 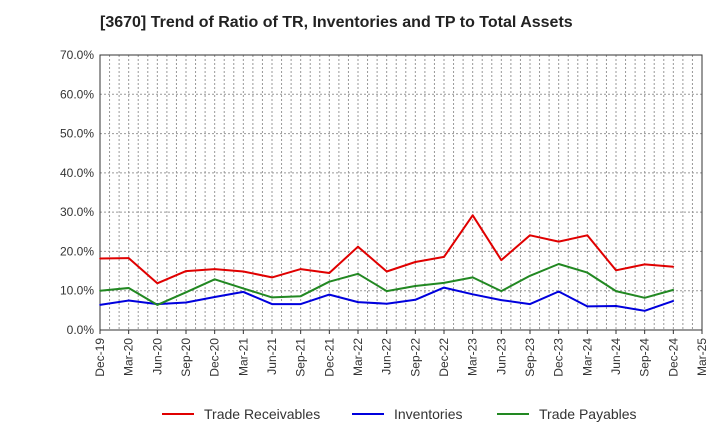 I want to click on x-tick-label: Sep-22, so click(x=415, y=357).